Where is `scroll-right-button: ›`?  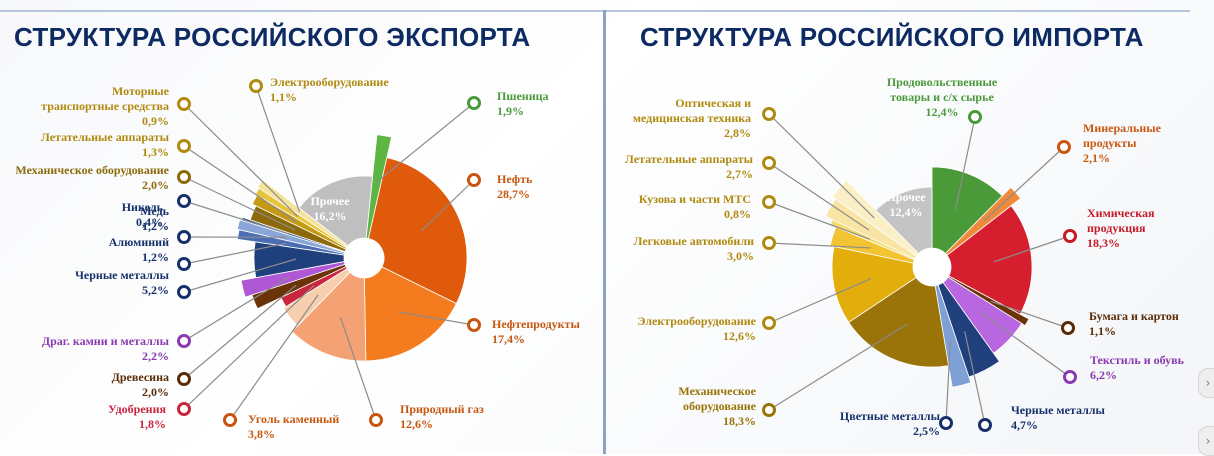 scroll-right-button: › is located at coordinates (1206, 383).